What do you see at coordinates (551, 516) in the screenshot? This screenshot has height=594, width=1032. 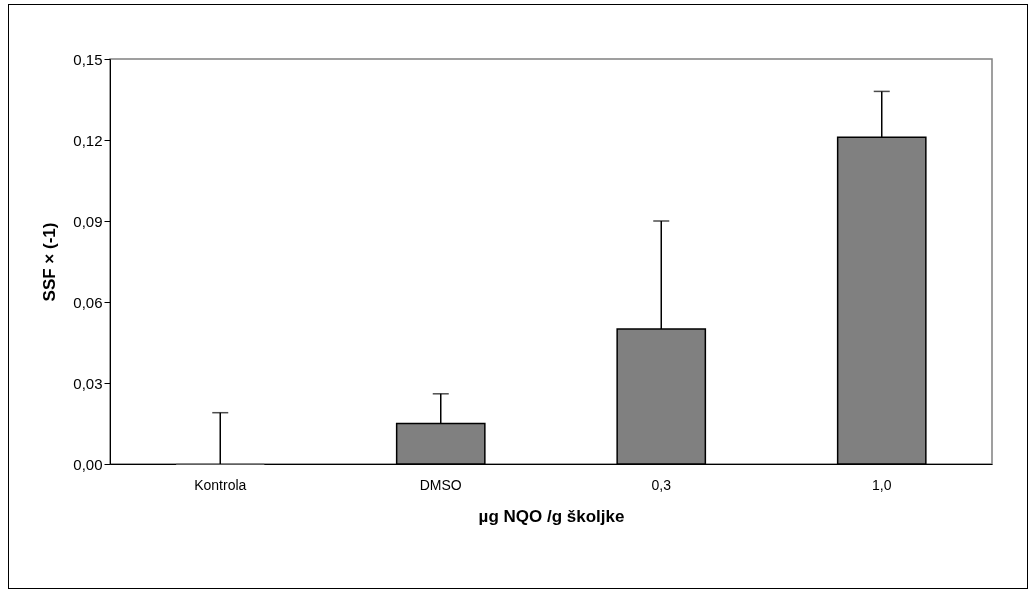 I see `x-axis-title: µg NQO /g školjke` at bounding box center [551, 516].